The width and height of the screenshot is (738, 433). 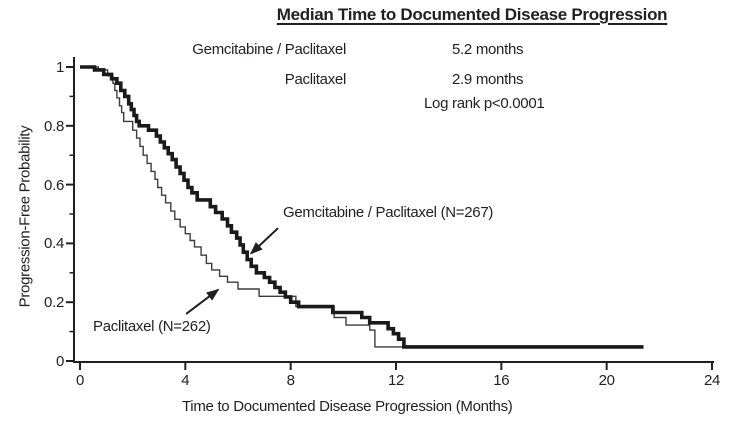 I want to click on y-tick-label: 0.8, so click(x=54, y=126).